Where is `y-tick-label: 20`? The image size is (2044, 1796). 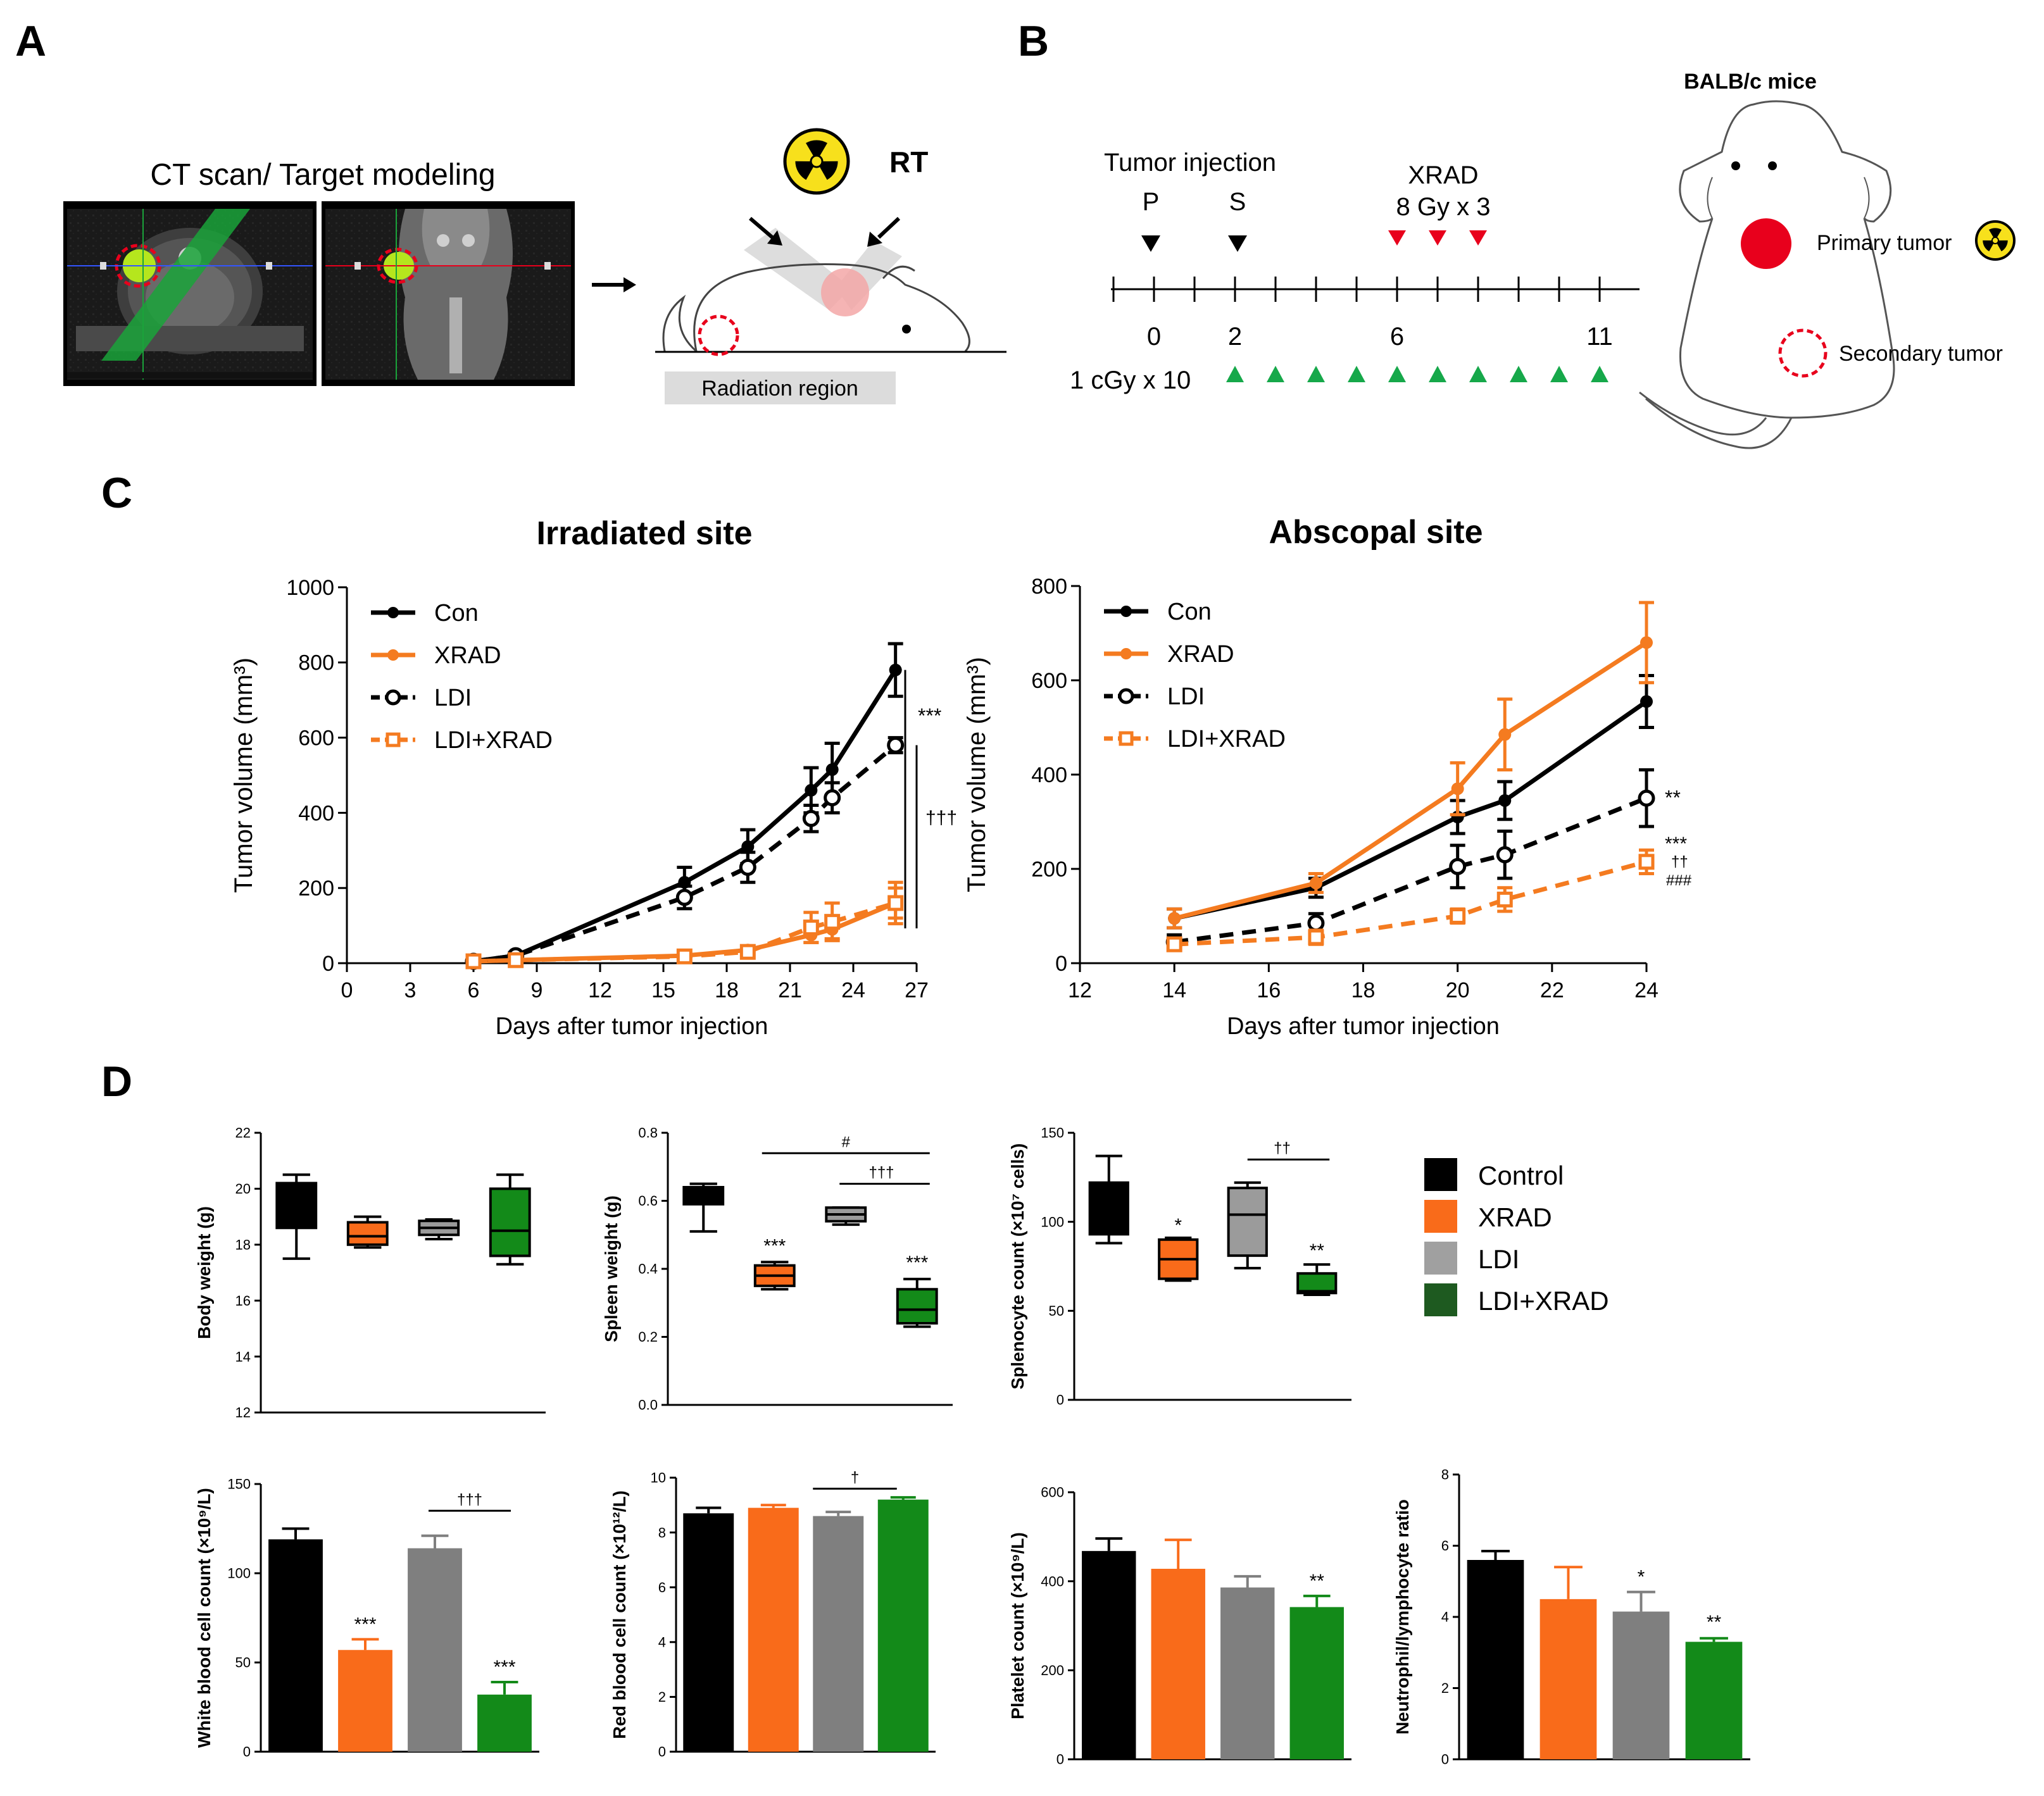
y-tick-label: 20 is located at coordinates (243, 1189).